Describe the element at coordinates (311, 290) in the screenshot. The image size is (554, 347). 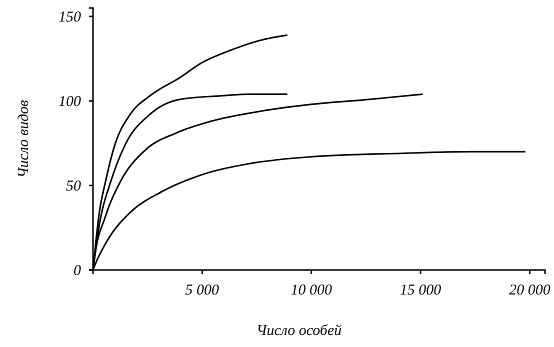
I see `x-tick-label: 10 000` at that location.